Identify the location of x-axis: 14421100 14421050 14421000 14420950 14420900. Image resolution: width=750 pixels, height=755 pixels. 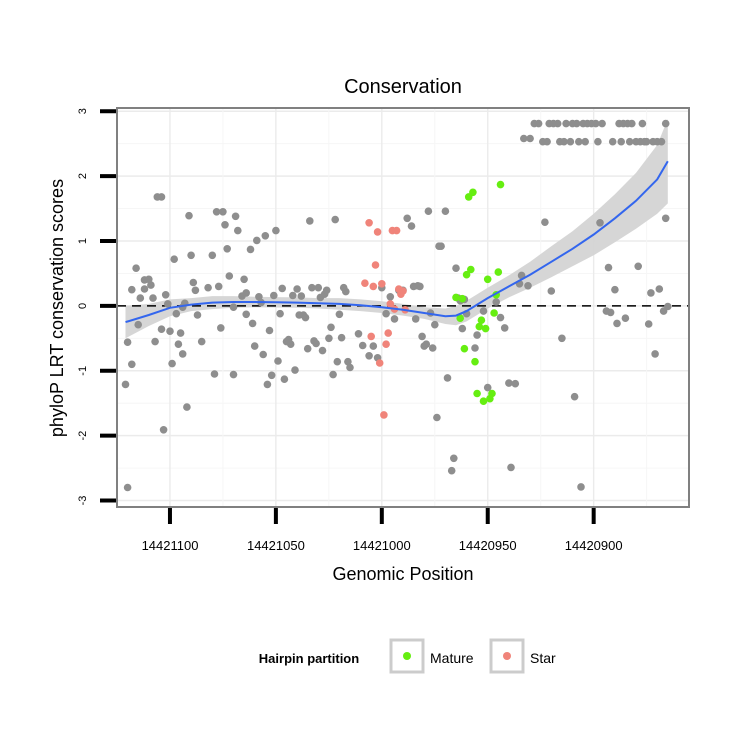
(382, 530).